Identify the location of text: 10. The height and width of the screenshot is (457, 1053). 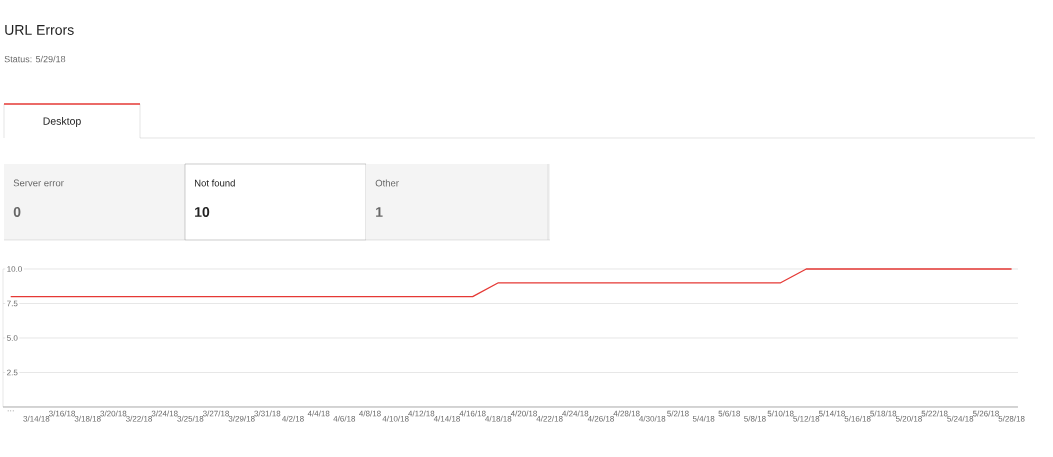
(202, 212).